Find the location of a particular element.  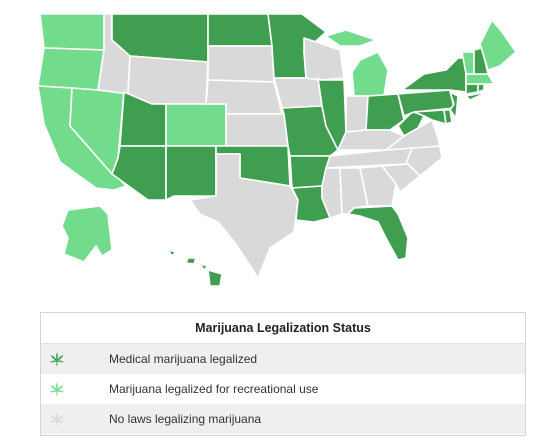

state-colorado is located at coordinates (196, 125).